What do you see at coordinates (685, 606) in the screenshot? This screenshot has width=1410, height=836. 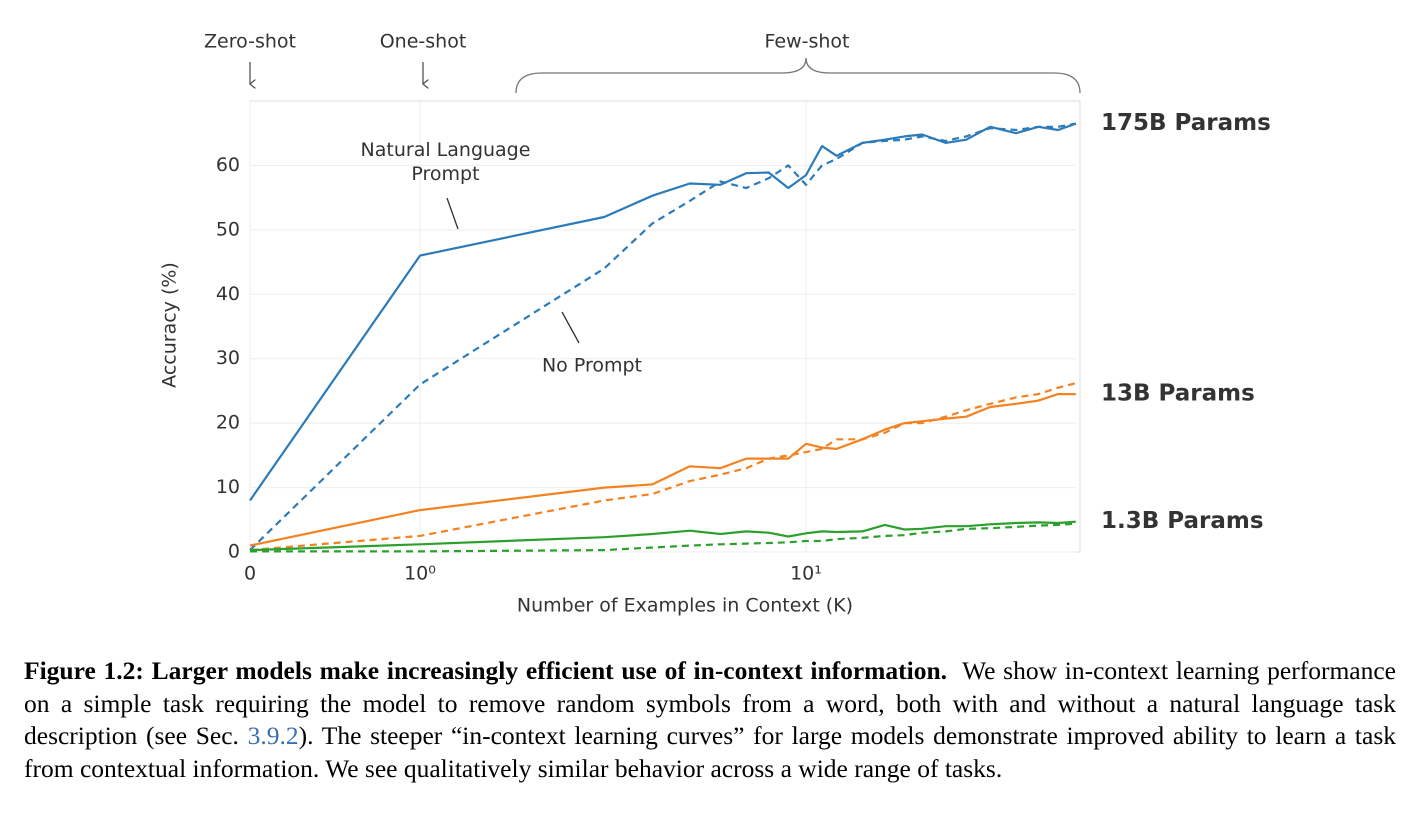 I see `x-axis-label: Number of Examples in Context (K)` at bounding box center [685, 606].